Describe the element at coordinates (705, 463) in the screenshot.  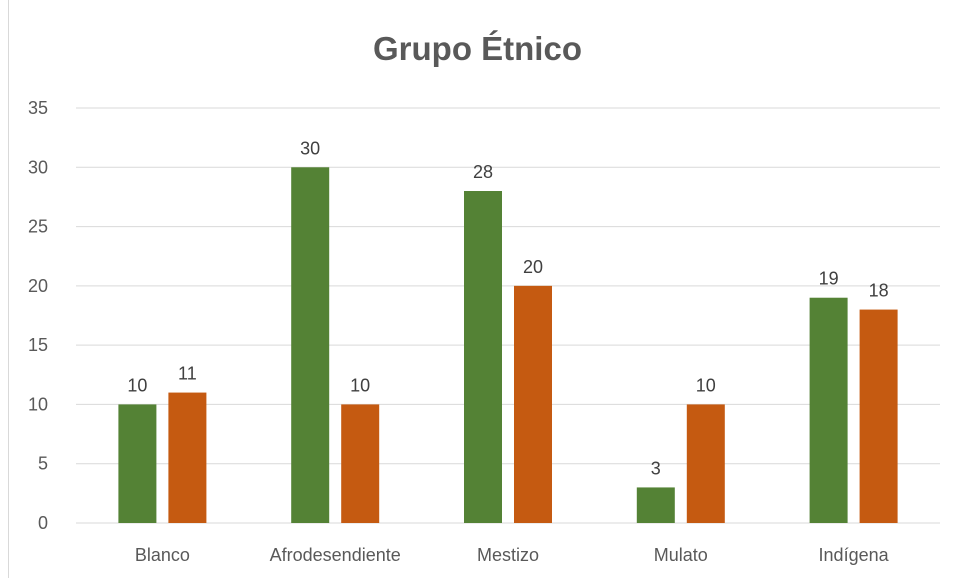
I see `bar-series2-mulato` at that location.